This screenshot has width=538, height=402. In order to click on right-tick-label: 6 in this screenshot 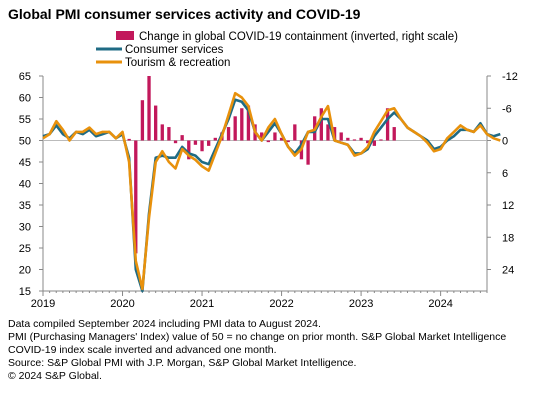, I will do `click(505, 174)`.